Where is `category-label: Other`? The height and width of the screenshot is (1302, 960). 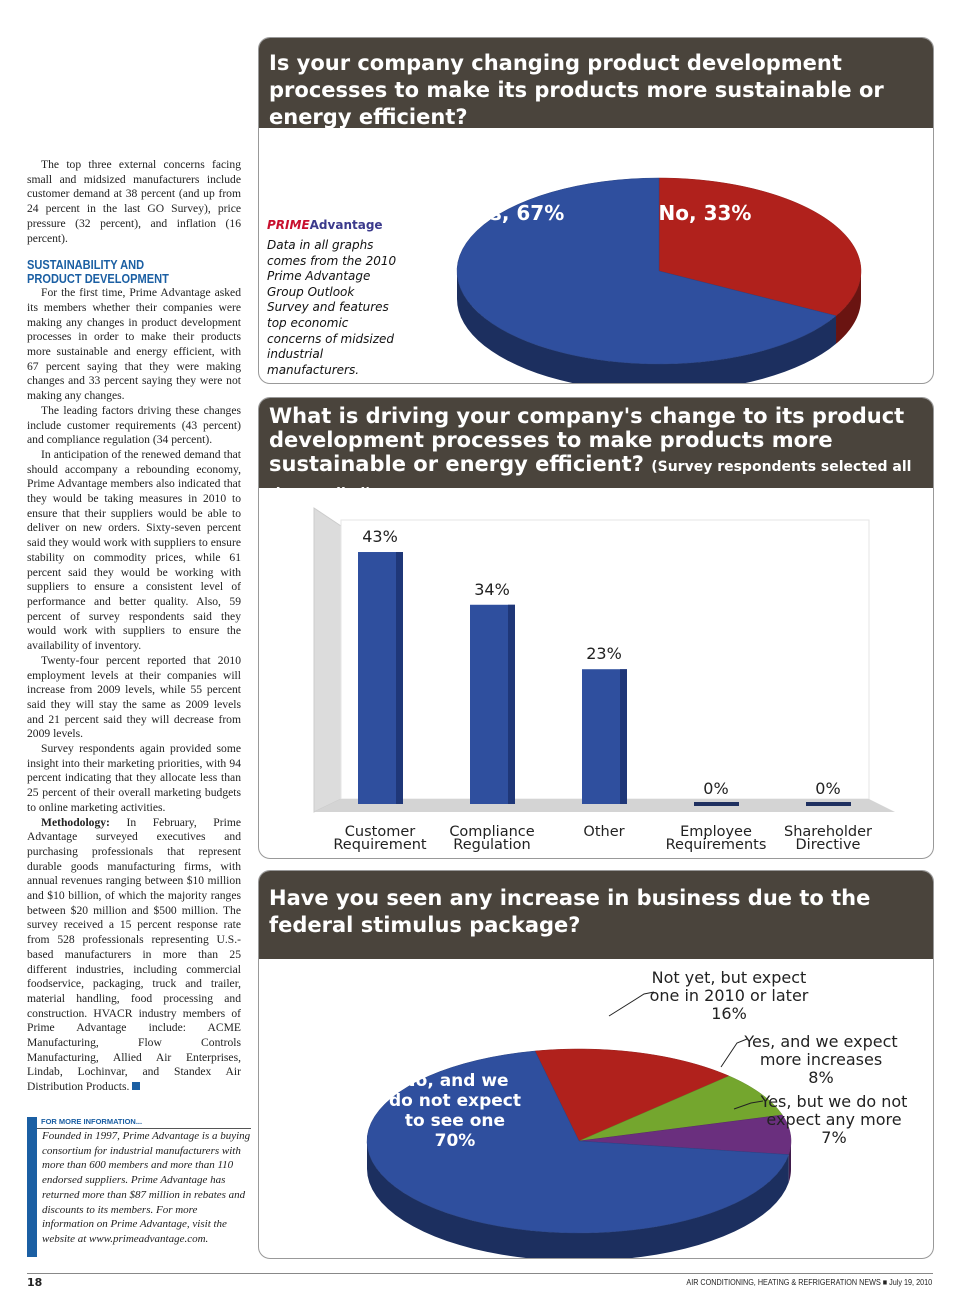 category-label: Other is located at coordinates (603, 832).